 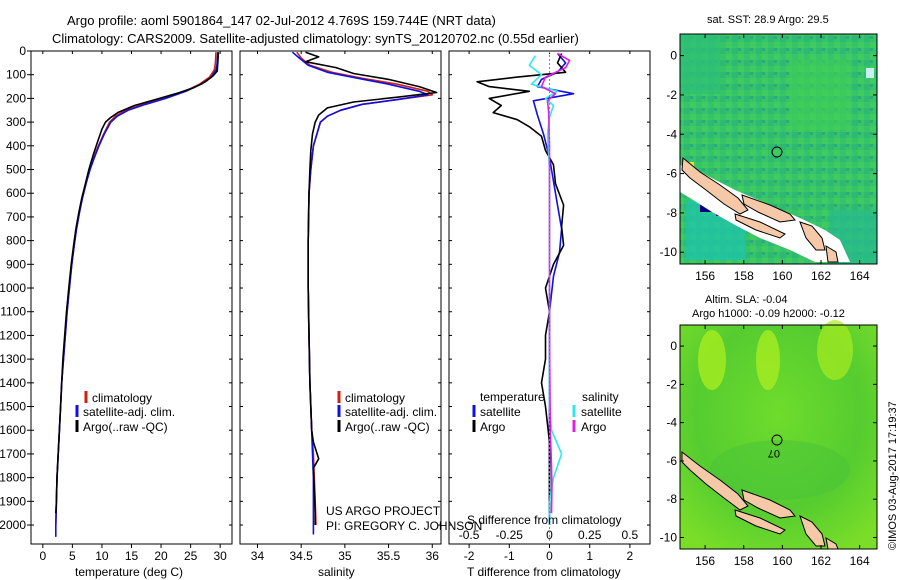 What do you see at coordinates (600, 397) in the screenshot?
I see `legend-header-salinity: salinity` at bounding box center [600, 397].